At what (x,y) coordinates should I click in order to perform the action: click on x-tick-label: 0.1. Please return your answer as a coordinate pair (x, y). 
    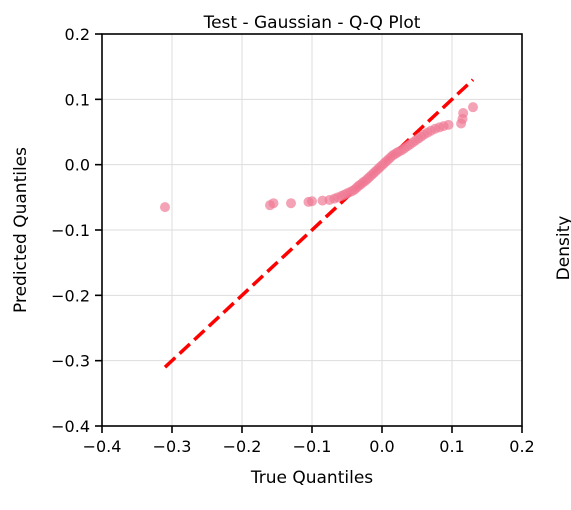
    Looking at the image, I should click on (451, 446).